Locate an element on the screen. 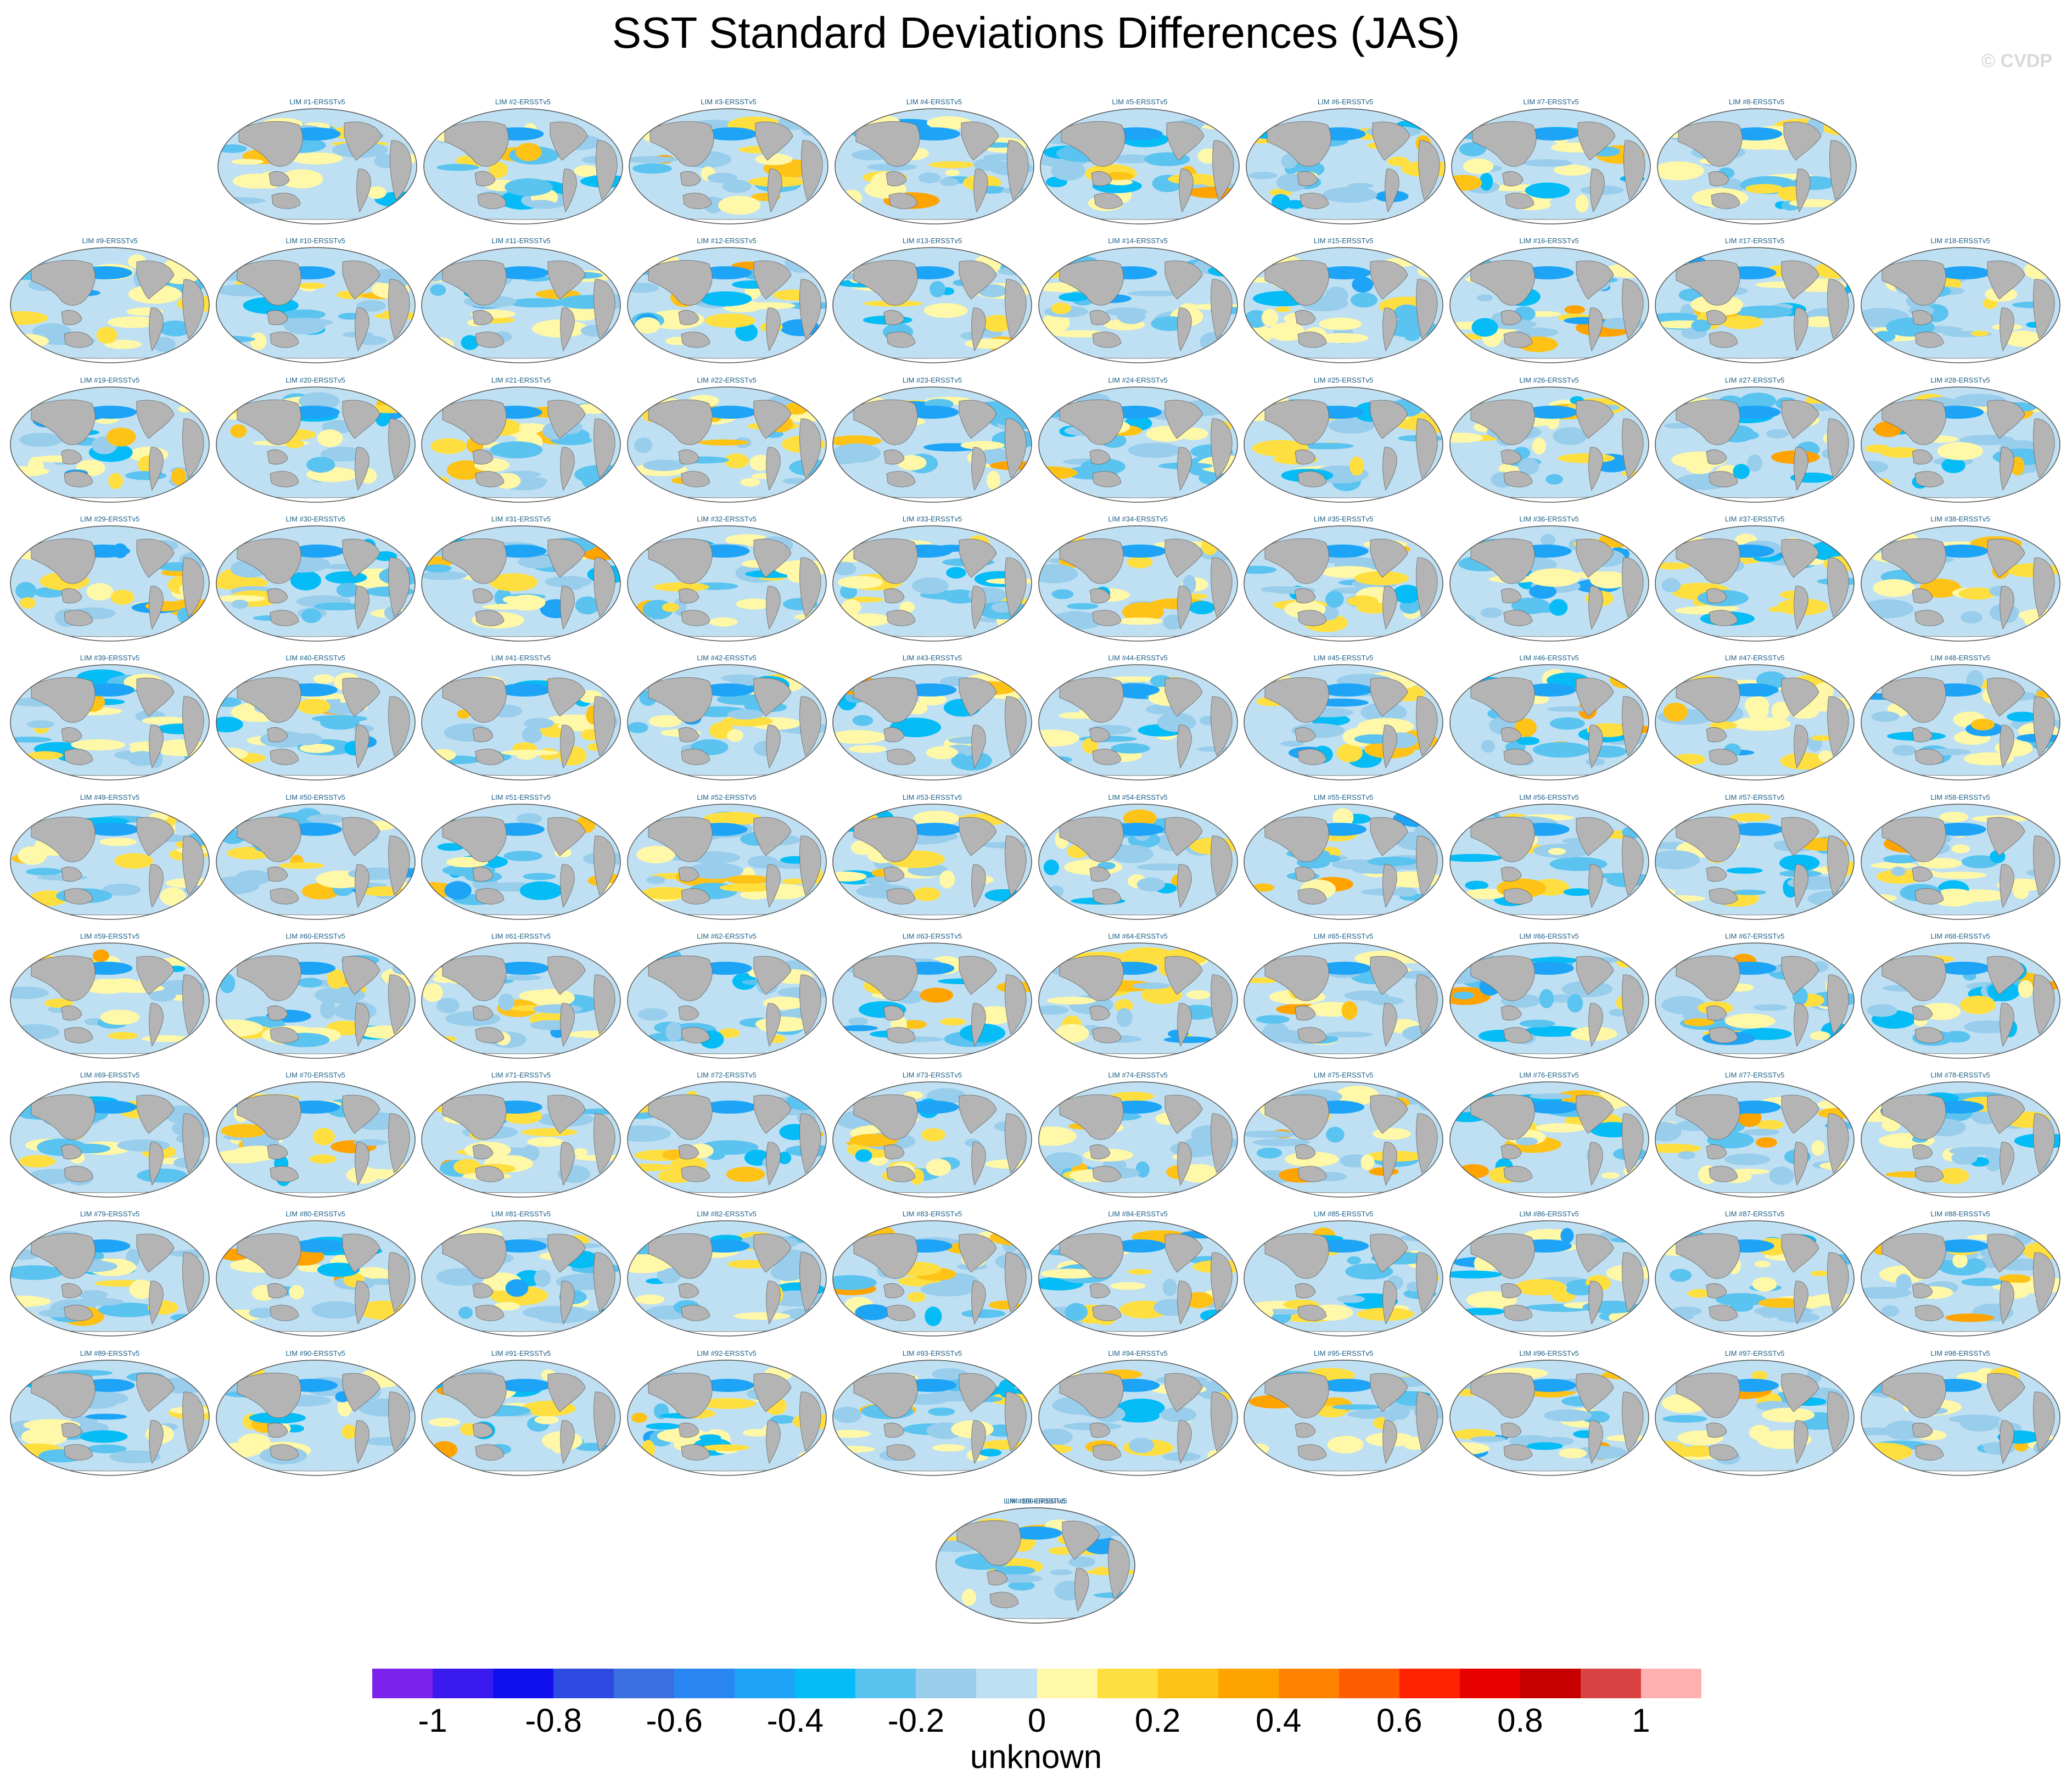 The width and height of the screenshot is (2072, 1785). colorbar-tick-label: 0.6 is located at coordinates (1400, 1720).